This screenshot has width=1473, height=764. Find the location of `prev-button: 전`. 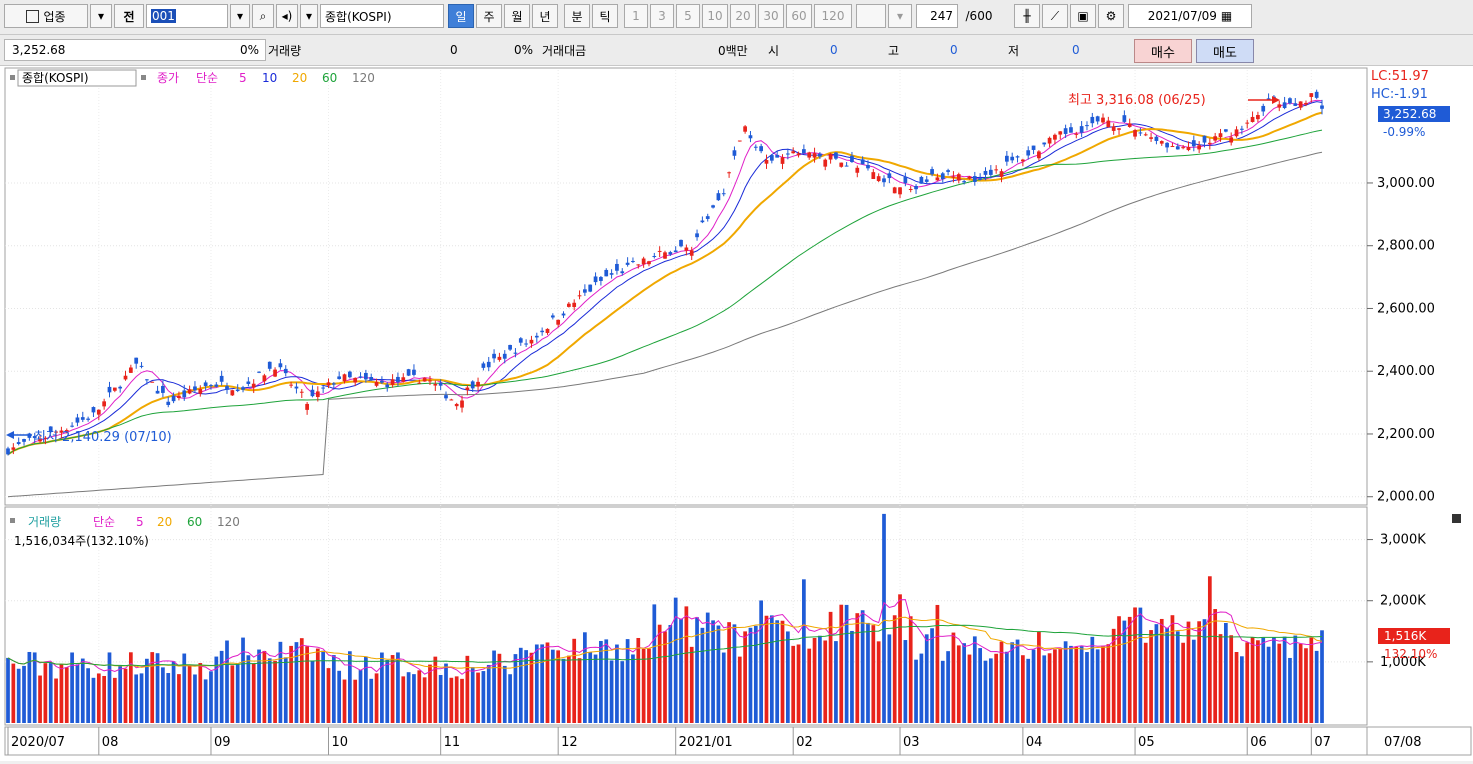

prev-button: 전 is located at coordinates (129, 16).